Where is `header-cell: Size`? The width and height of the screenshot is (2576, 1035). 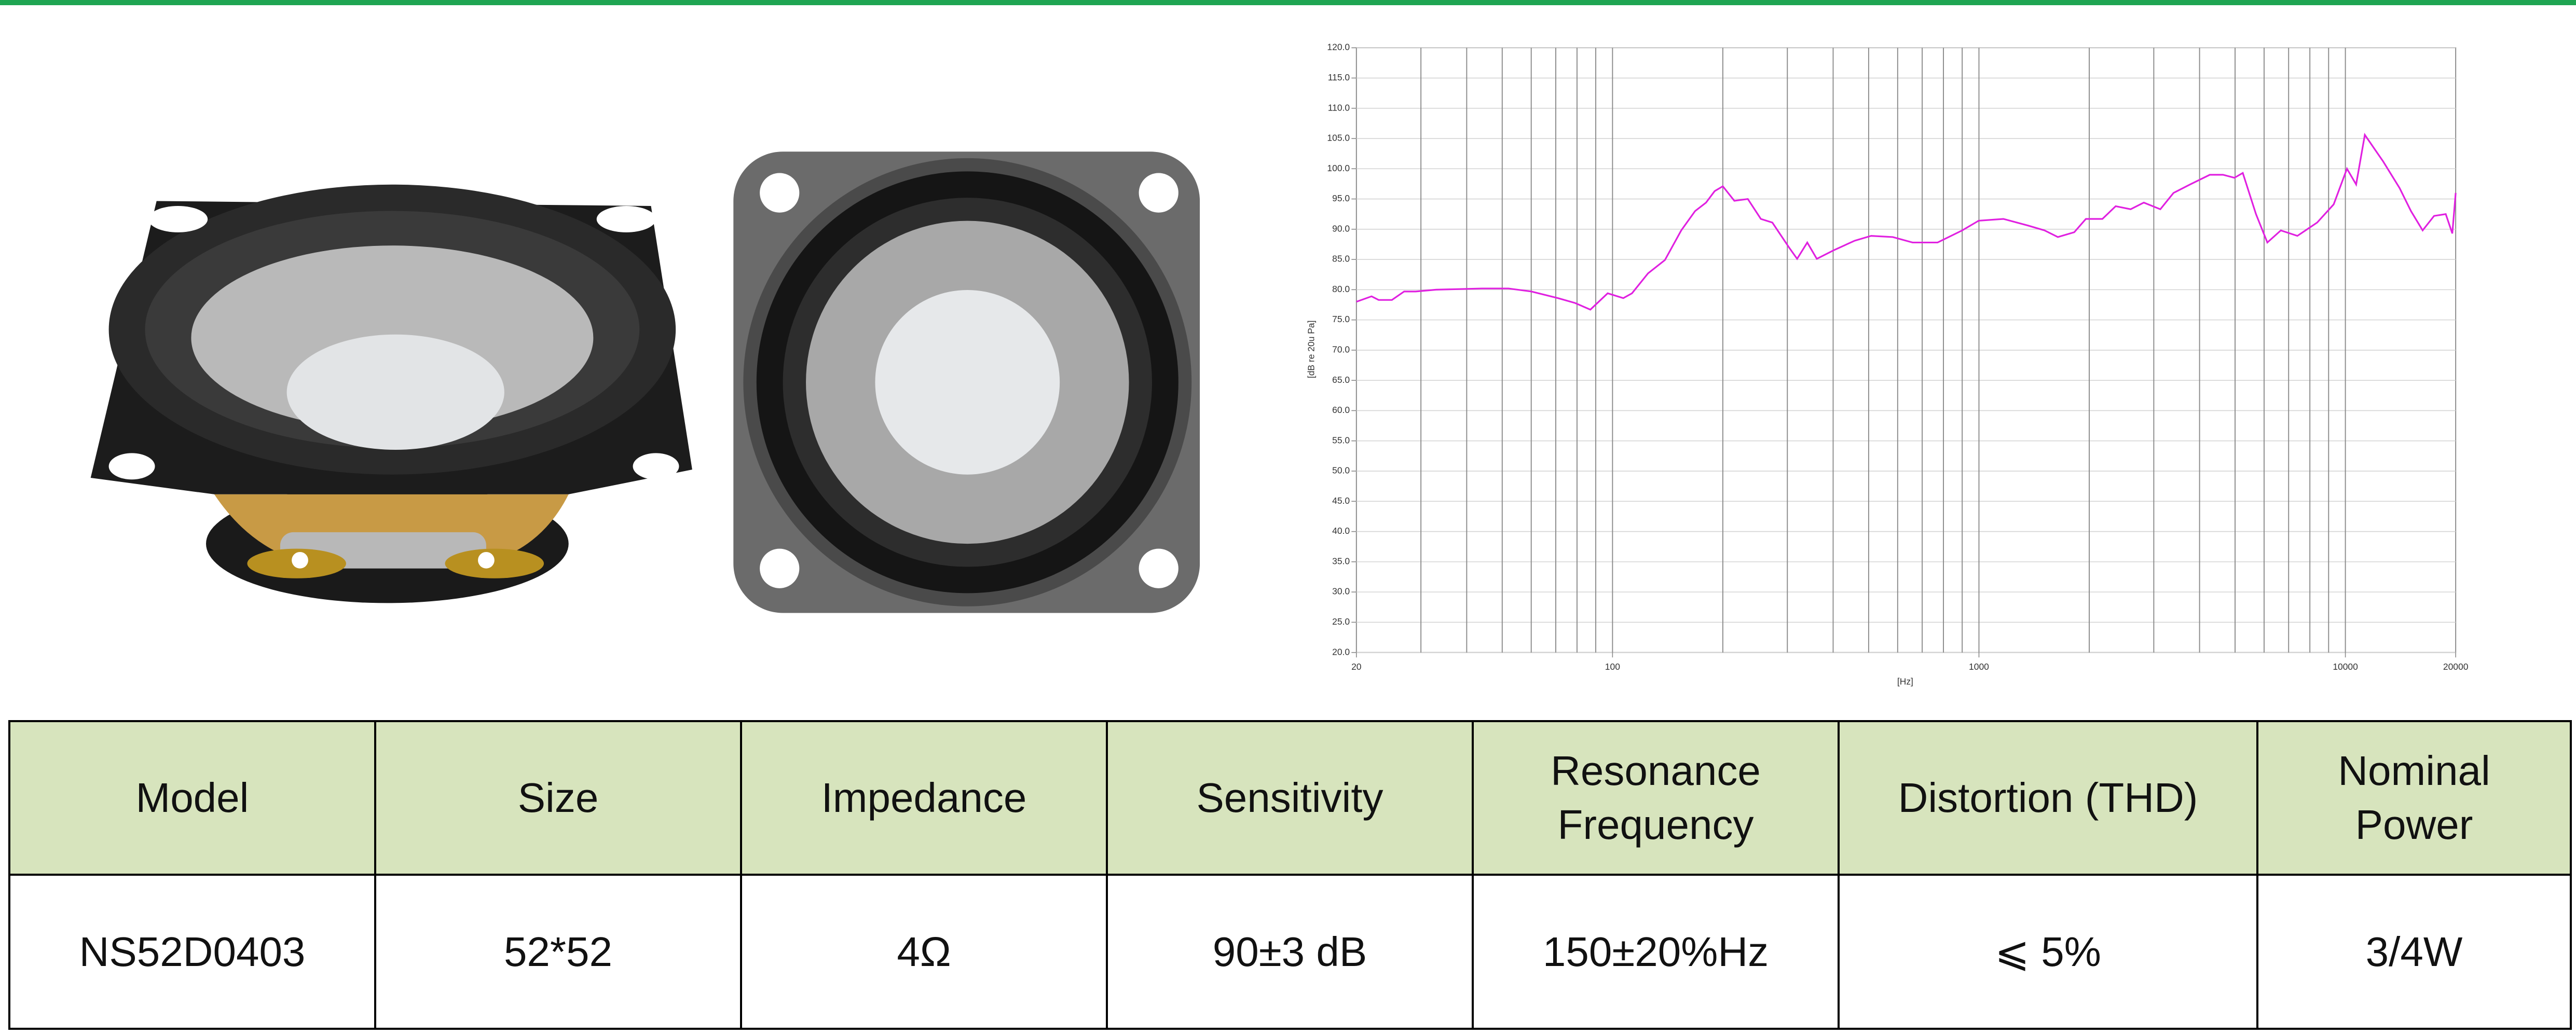
header-cell: Size is located at coordinates (558, 798).